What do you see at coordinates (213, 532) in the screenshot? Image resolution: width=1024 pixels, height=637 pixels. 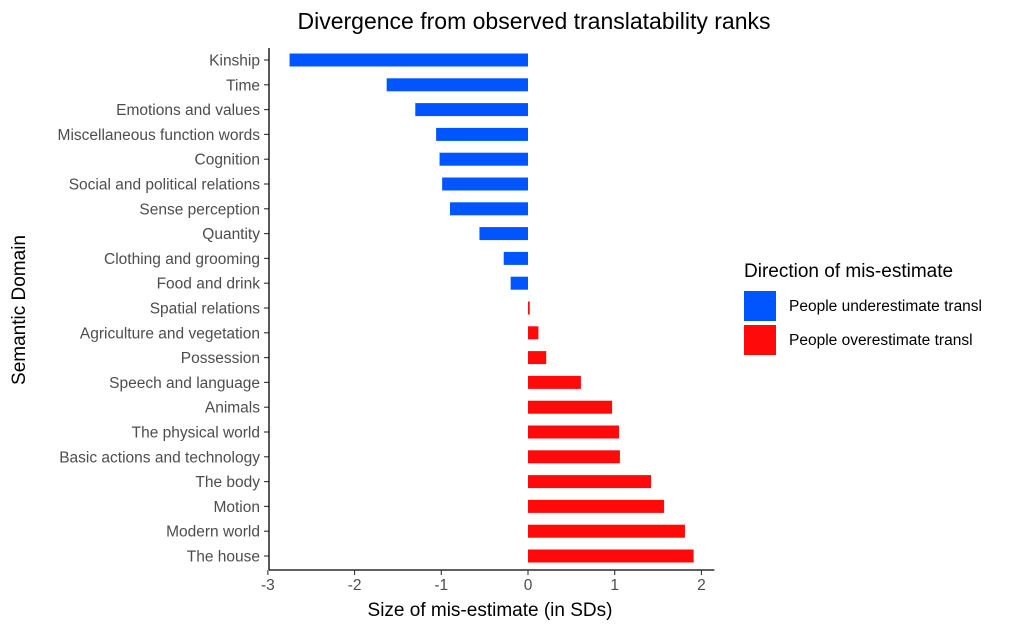 I see `y-tick-label-modern-world: Modern world` at bounding box center [213, 532].